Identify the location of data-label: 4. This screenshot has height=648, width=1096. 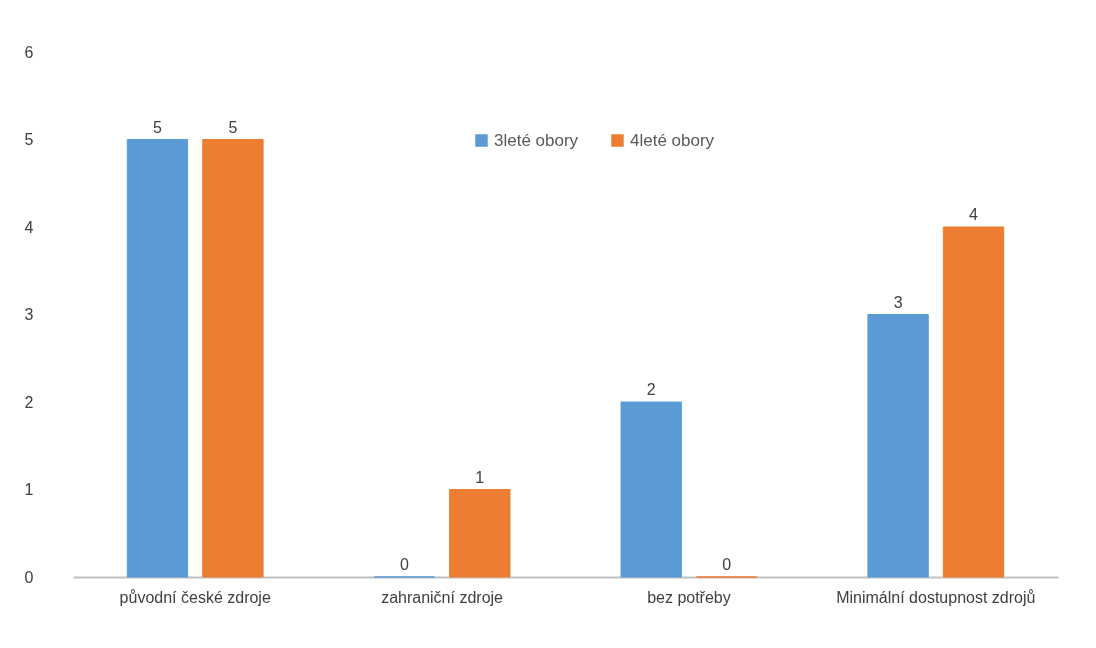
(974, 214).